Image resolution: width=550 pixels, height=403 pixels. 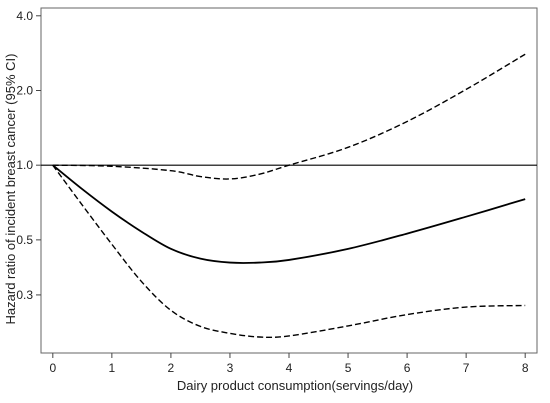 I want to click on x-tick-label: 0, so click(x=52, y=368).